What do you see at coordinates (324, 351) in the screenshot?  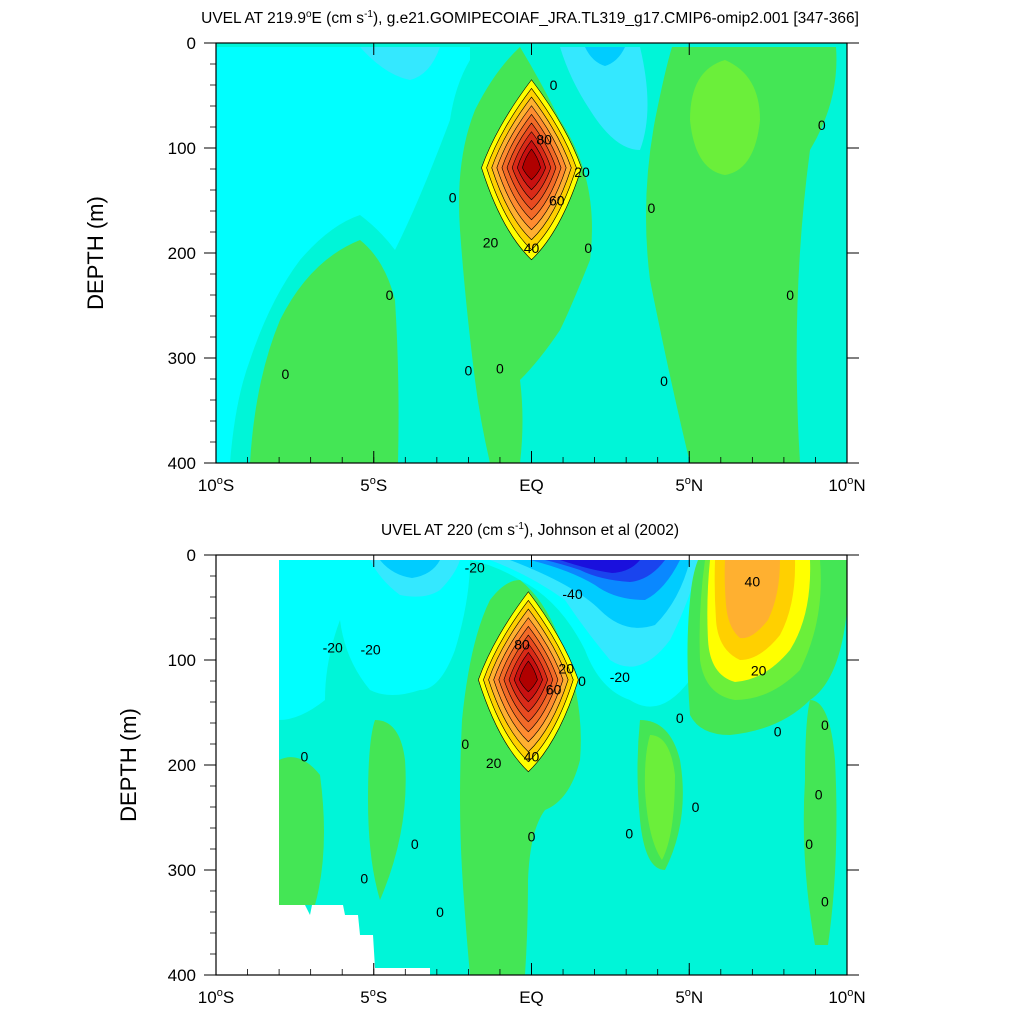 I see `eastward-lobe` at bounding box center [324, 351].